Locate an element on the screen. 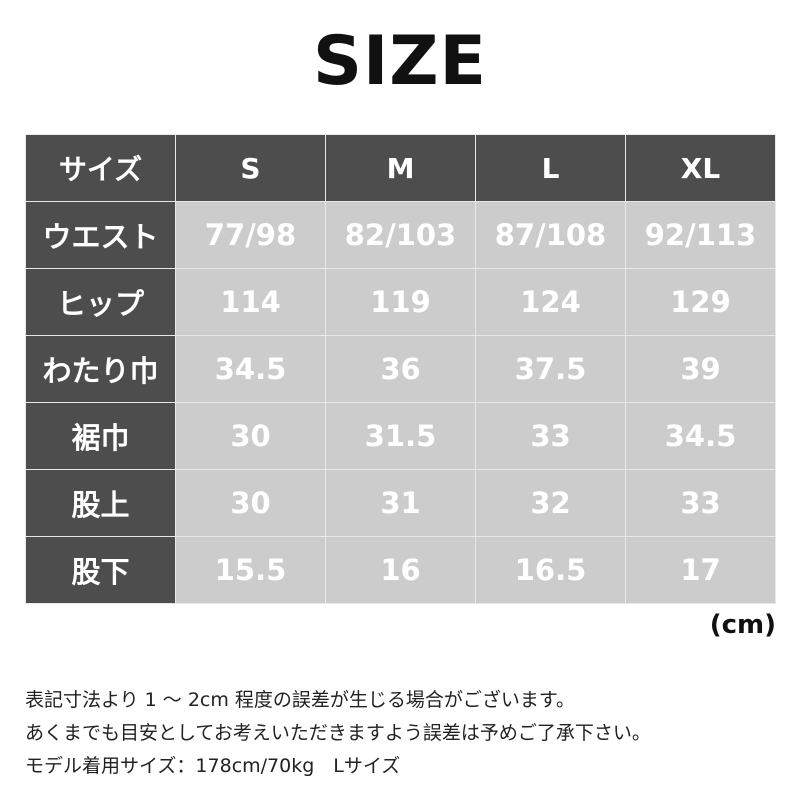 The height and width of the screenshot is (800, 800). measurement-cell: 77/98 is located at coordinates (250, 235).